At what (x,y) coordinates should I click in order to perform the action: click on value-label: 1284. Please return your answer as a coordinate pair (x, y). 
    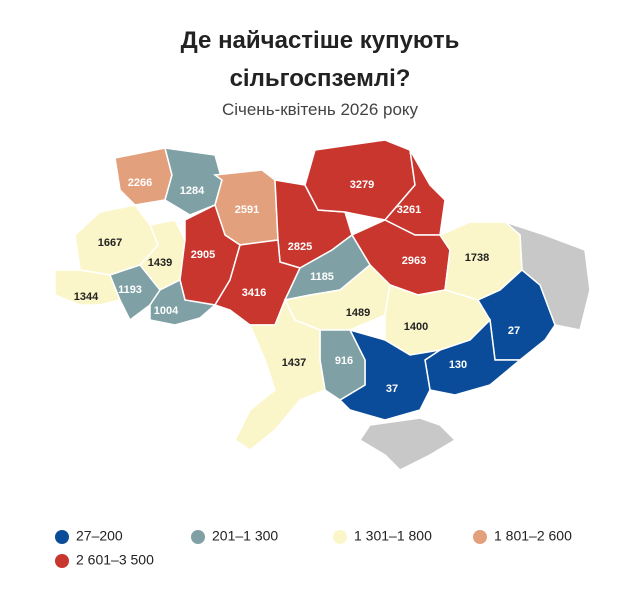
    Looking at the image, I should click on (192, 191).